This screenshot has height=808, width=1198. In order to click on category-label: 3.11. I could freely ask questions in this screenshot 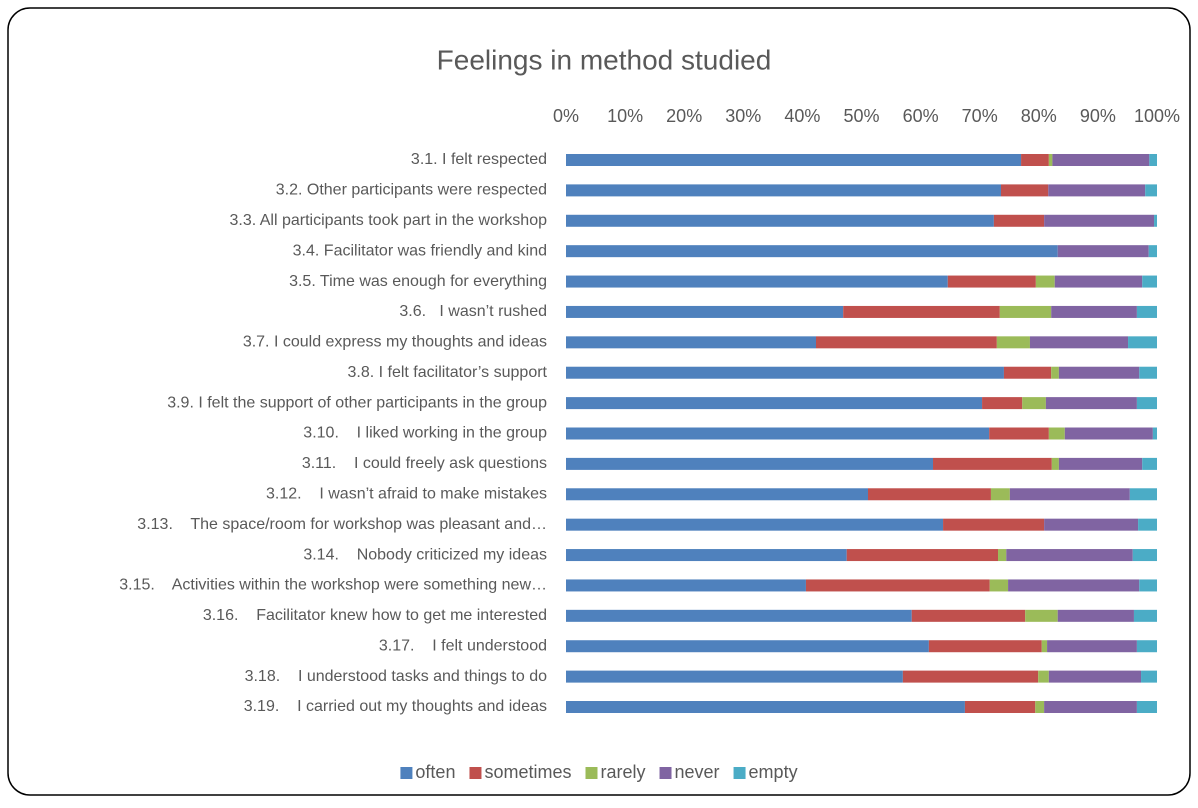, I will do `click(424, 463)`.